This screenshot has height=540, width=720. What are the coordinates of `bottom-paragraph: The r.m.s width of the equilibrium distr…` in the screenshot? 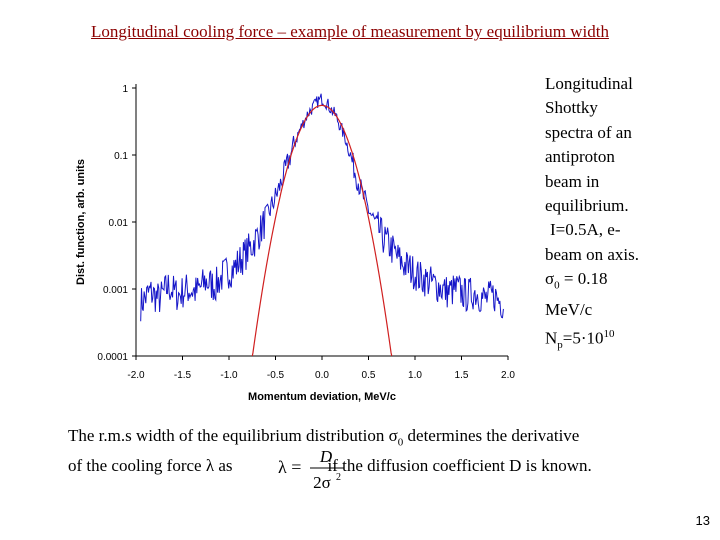 It's located at (330, 451).